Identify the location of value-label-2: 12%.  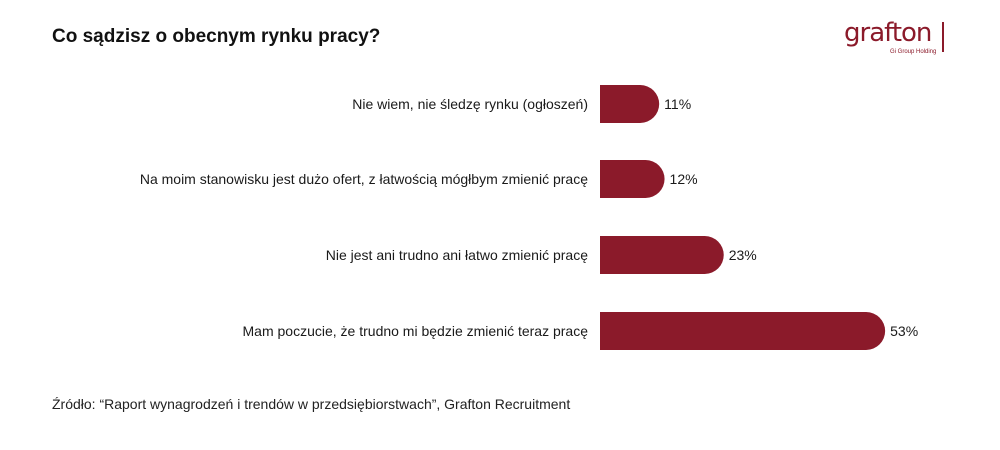
(684, 179).